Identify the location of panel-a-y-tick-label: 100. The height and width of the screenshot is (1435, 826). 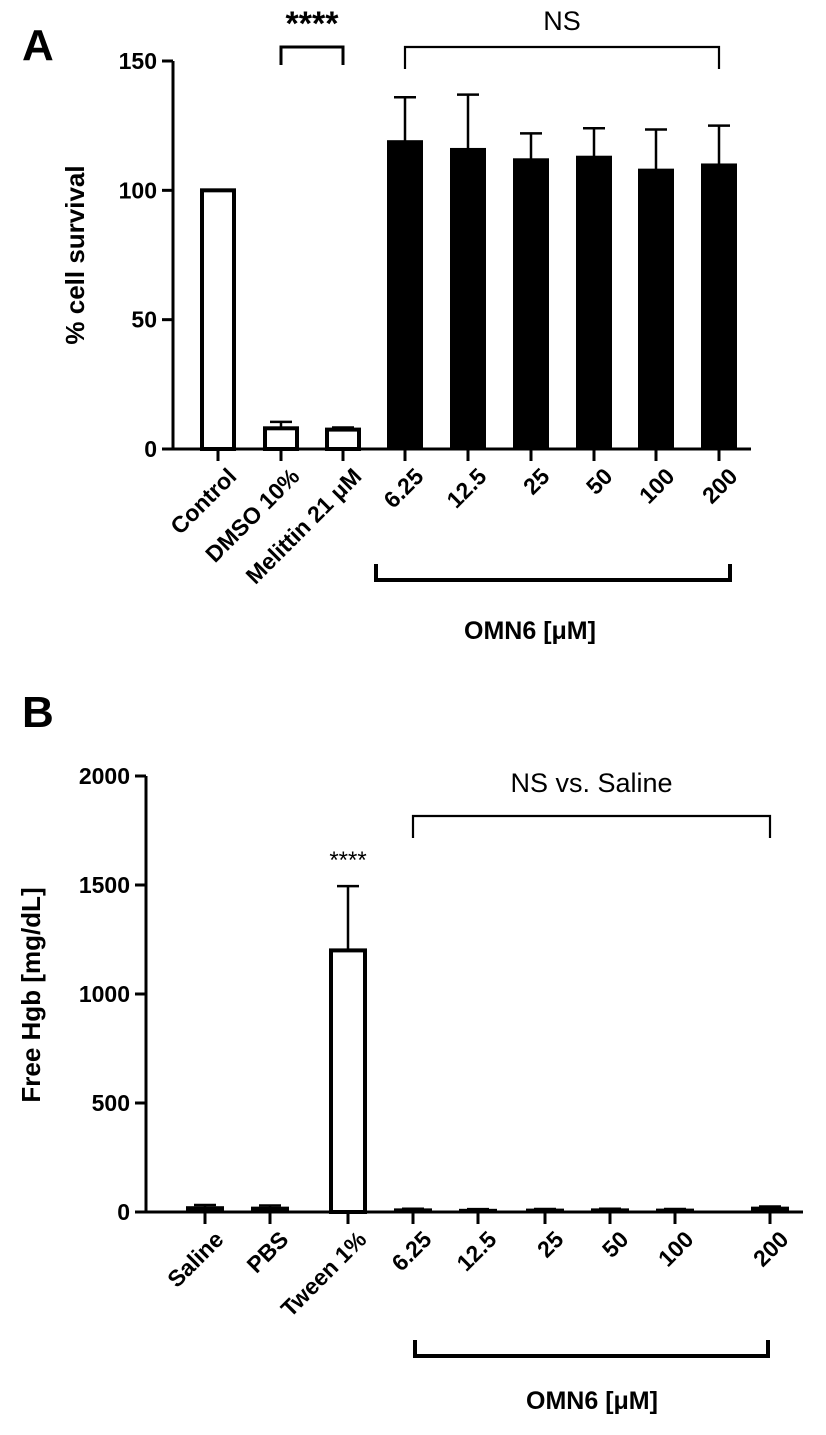
(138, 190).